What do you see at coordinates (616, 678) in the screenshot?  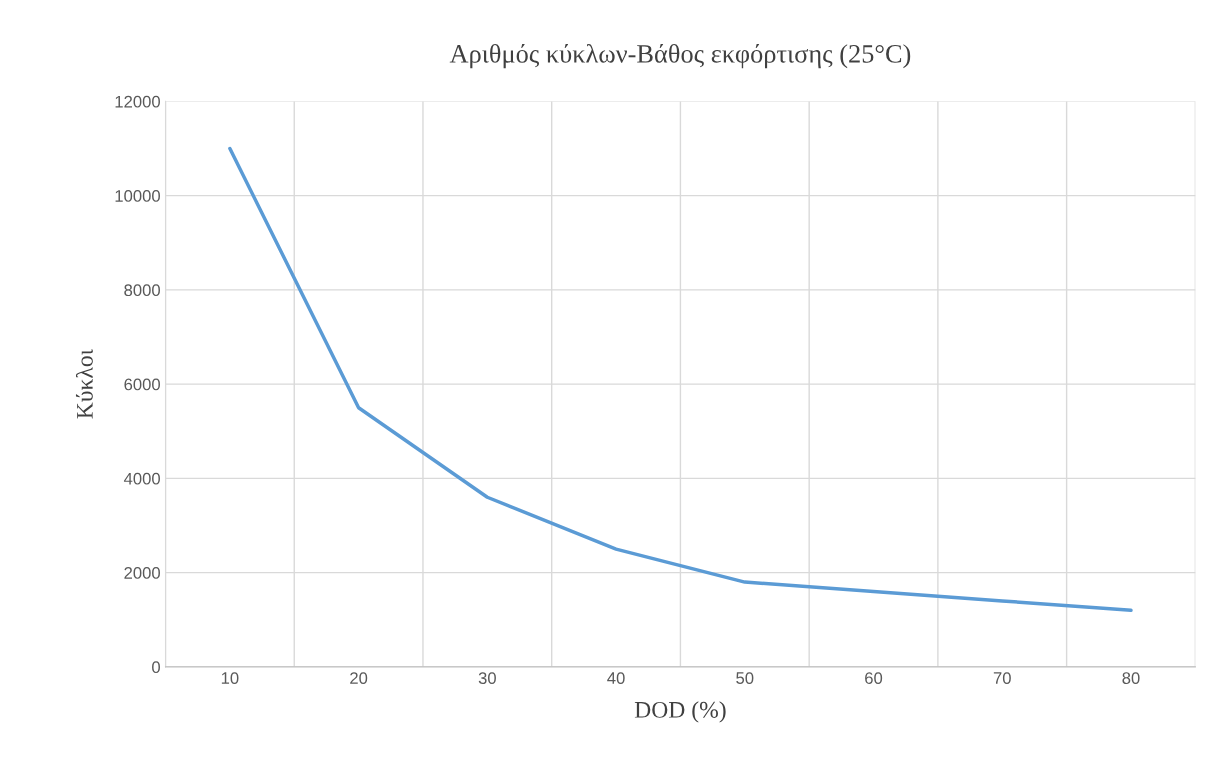 I see `x-tick-label: 40` at bounding box center [616, 678].